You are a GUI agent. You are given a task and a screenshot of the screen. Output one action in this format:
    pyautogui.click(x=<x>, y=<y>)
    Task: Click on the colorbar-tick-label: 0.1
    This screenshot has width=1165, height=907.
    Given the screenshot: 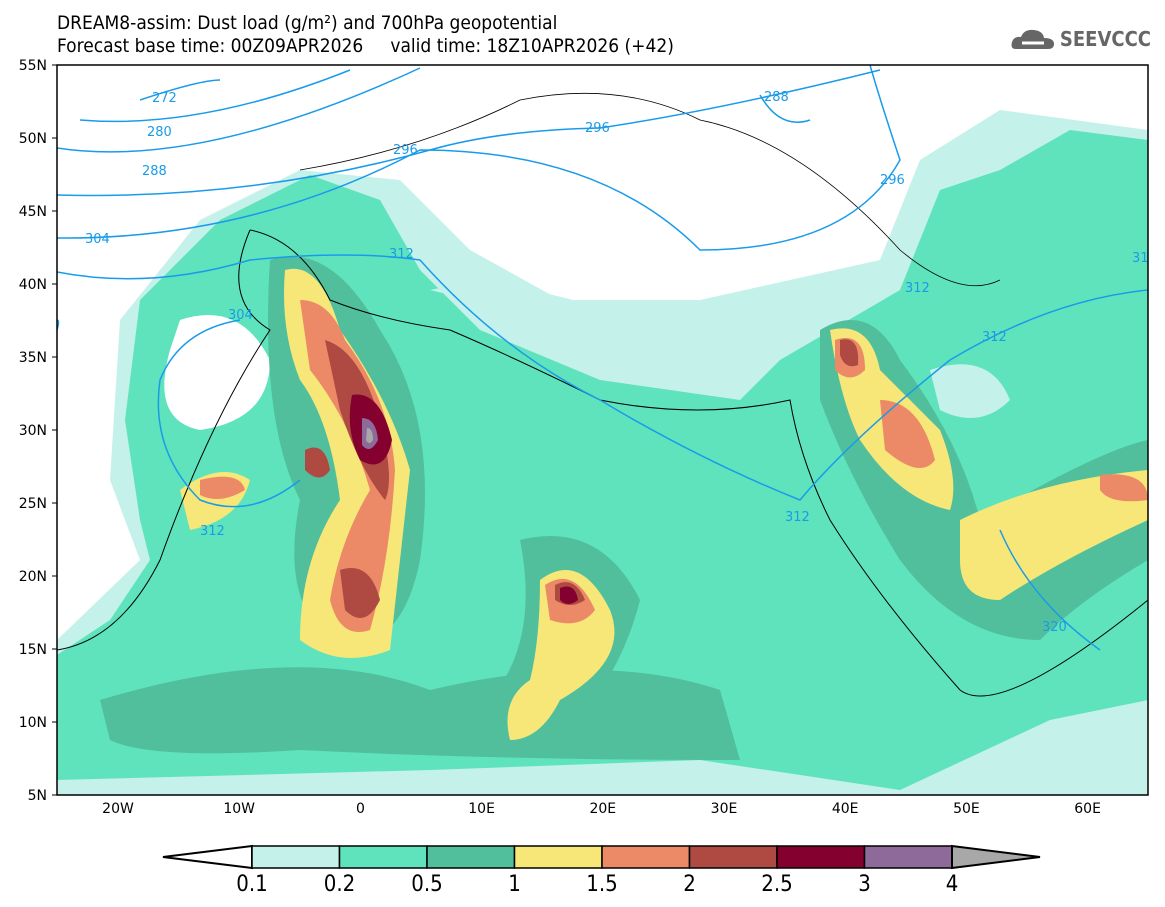 What is the action you would take?
    pyautogui.click(x=252, y=884)
    